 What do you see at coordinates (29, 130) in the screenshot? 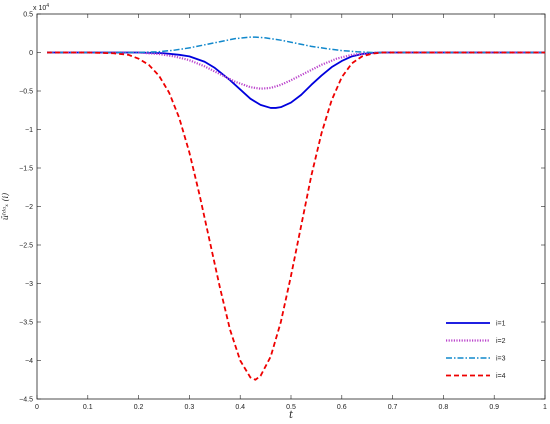
I see `y-tick-label: −1` at bounding box center [29, 130].